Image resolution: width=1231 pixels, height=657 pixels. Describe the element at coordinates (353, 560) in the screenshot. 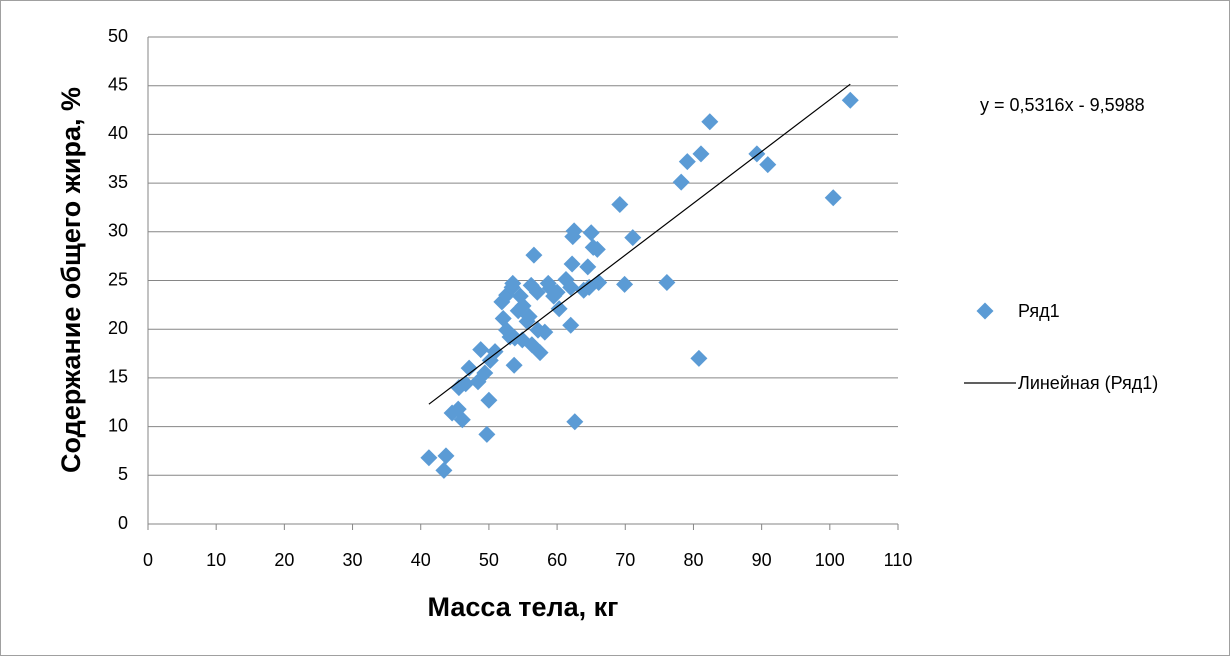

I see `x-tick-label: 30` at that location.